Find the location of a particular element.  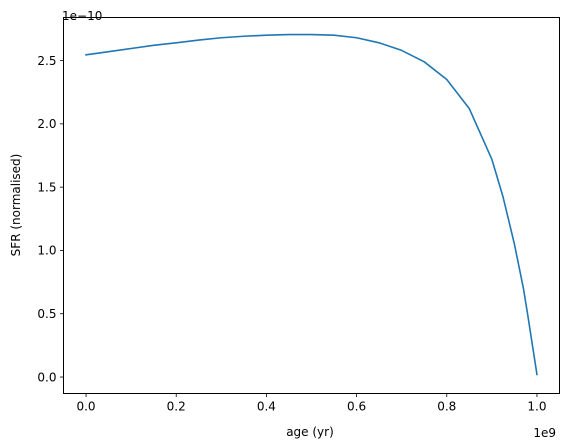

x-tick-label: 0.2 is located at coordinates (176, 407).